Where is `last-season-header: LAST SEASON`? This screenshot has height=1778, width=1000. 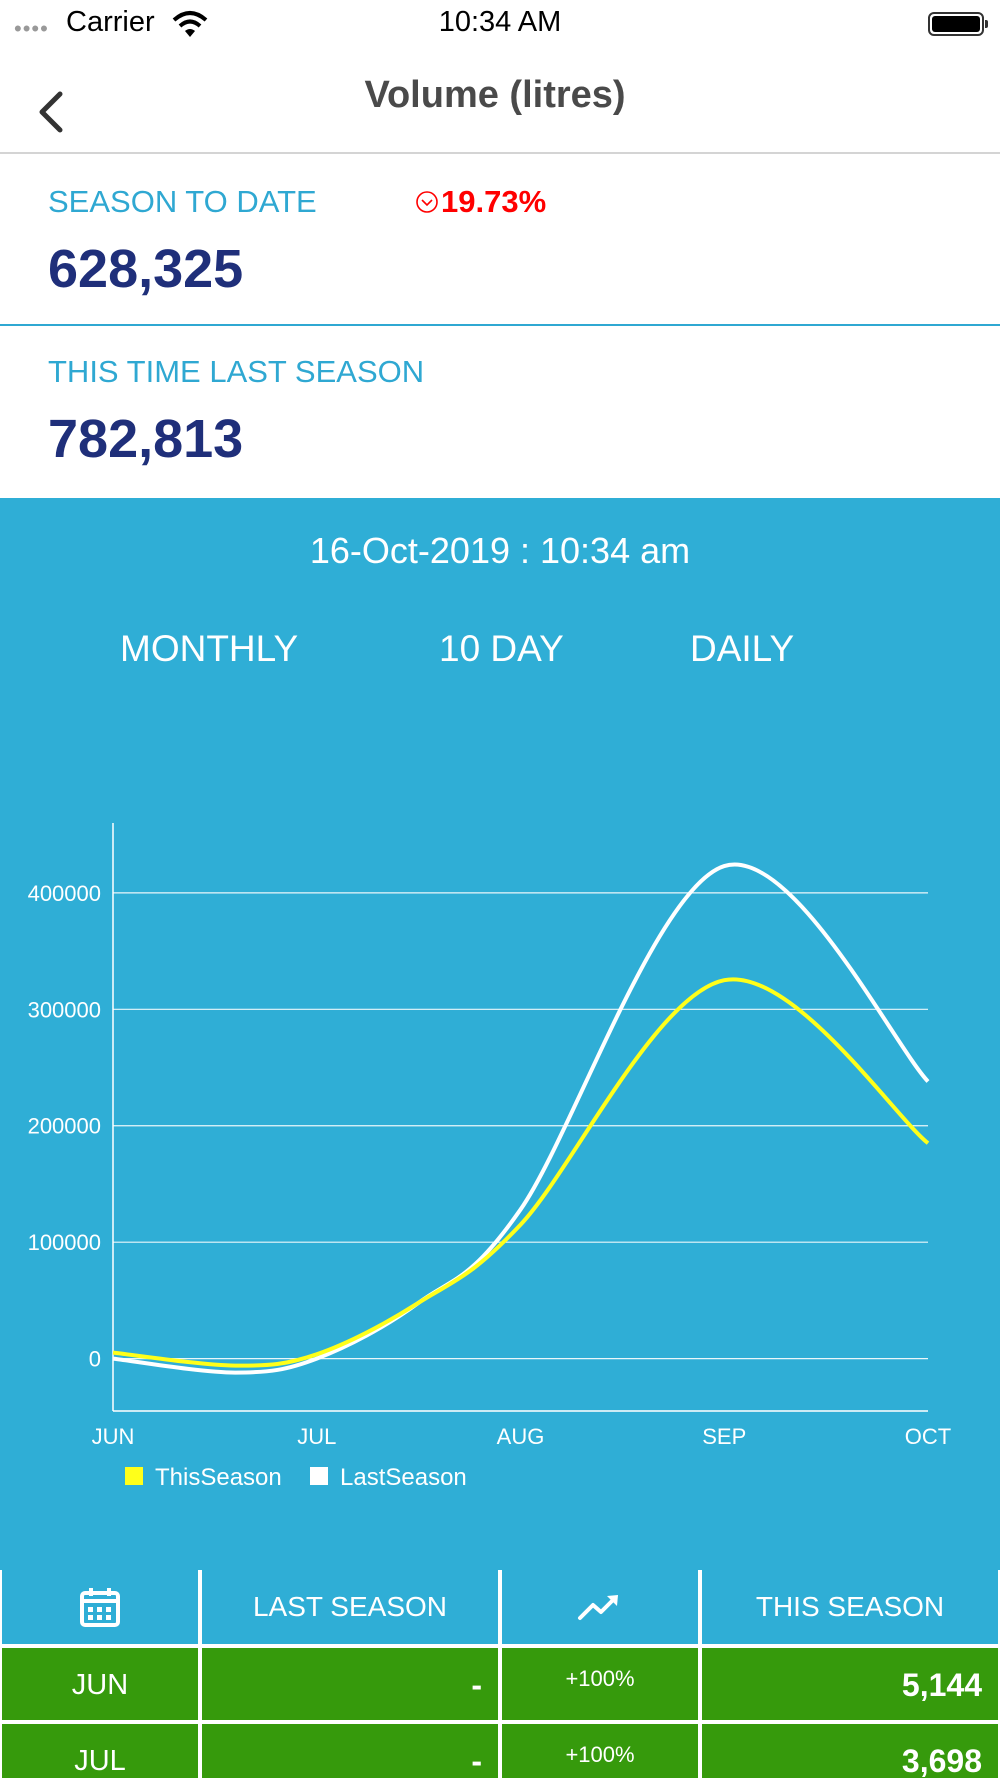
last-season-header: LAST SEASON is located at coordinates (350, 1607).